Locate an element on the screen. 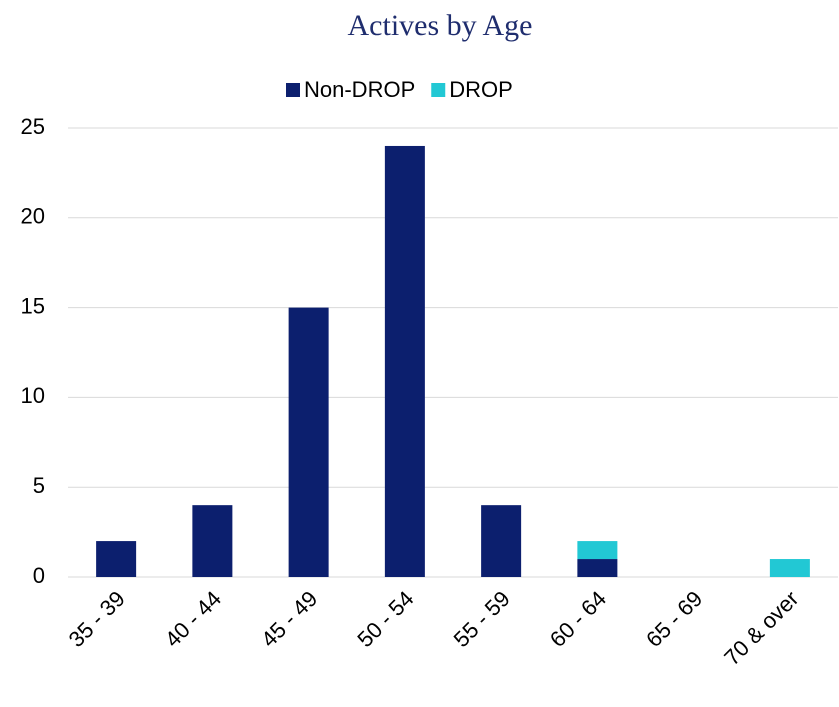  x-tick-label: 55 - 59 is located at coordinates (482, 619).